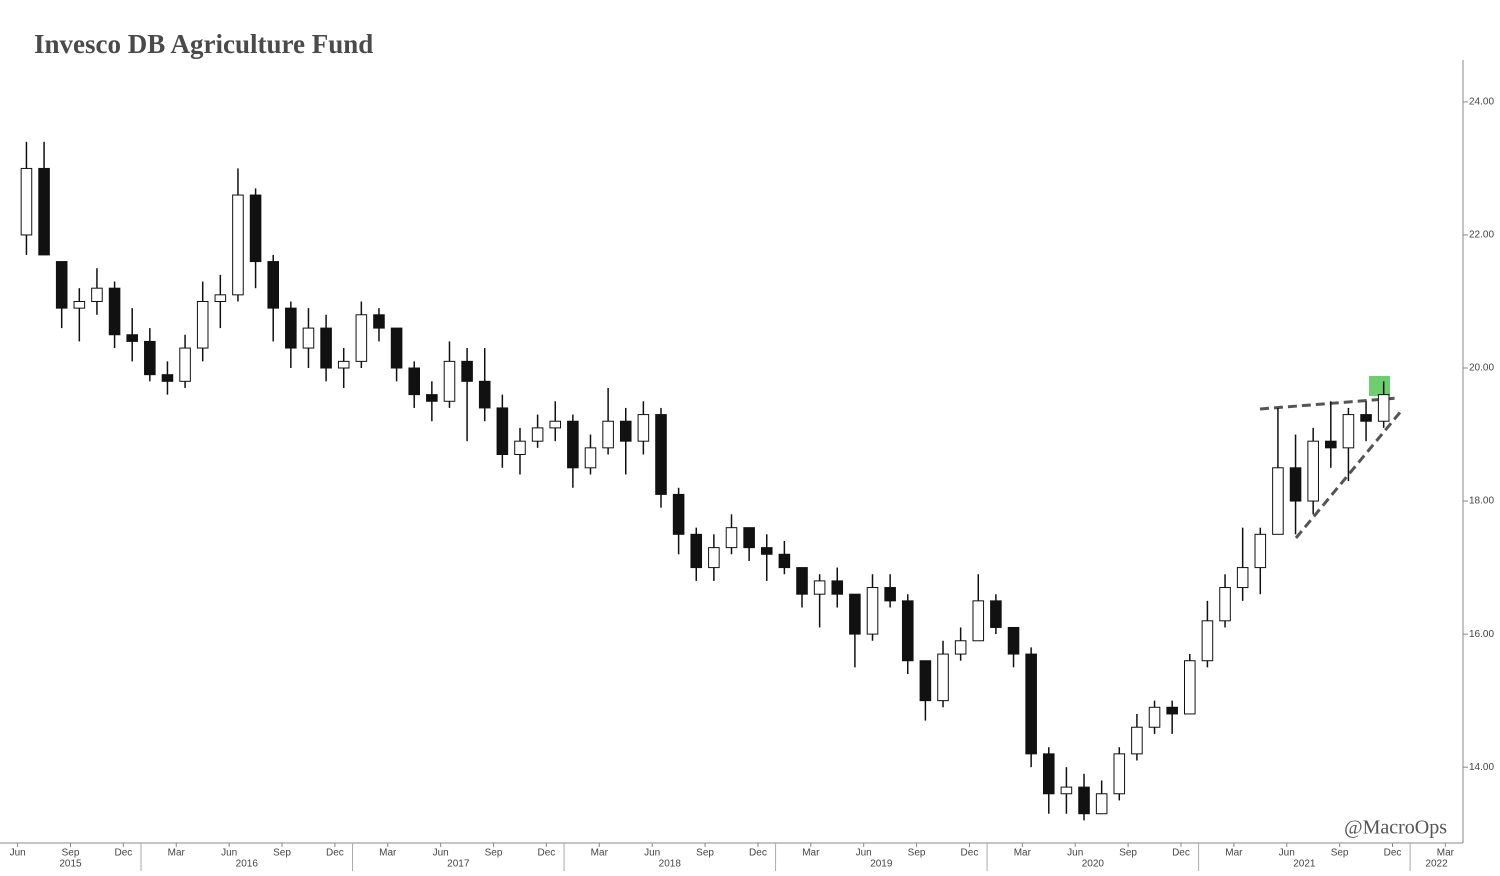  I want to click on breakout-highlight, so click(1379, 386).